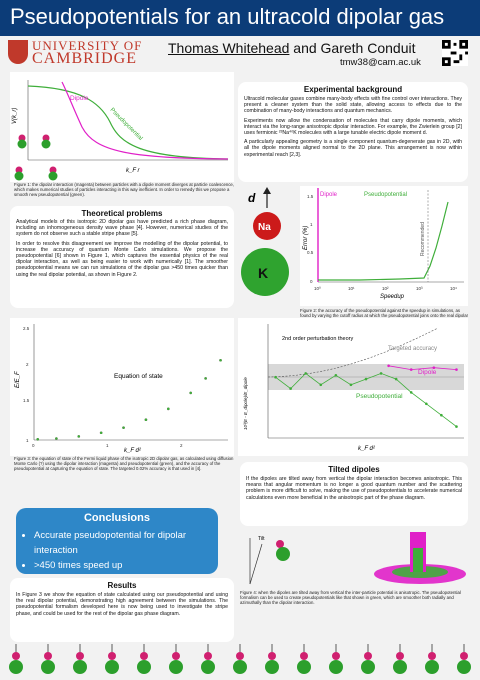  I want to click on figure-1: V(k_r) Dipole Pseudopotential k_F r, so click(122, 127).